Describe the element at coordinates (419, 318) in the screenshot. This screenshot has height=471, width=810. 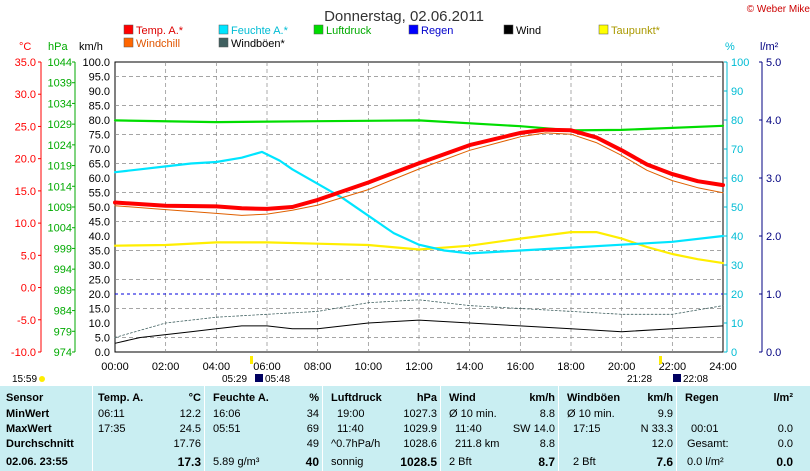
I see `series-windben` at that location.